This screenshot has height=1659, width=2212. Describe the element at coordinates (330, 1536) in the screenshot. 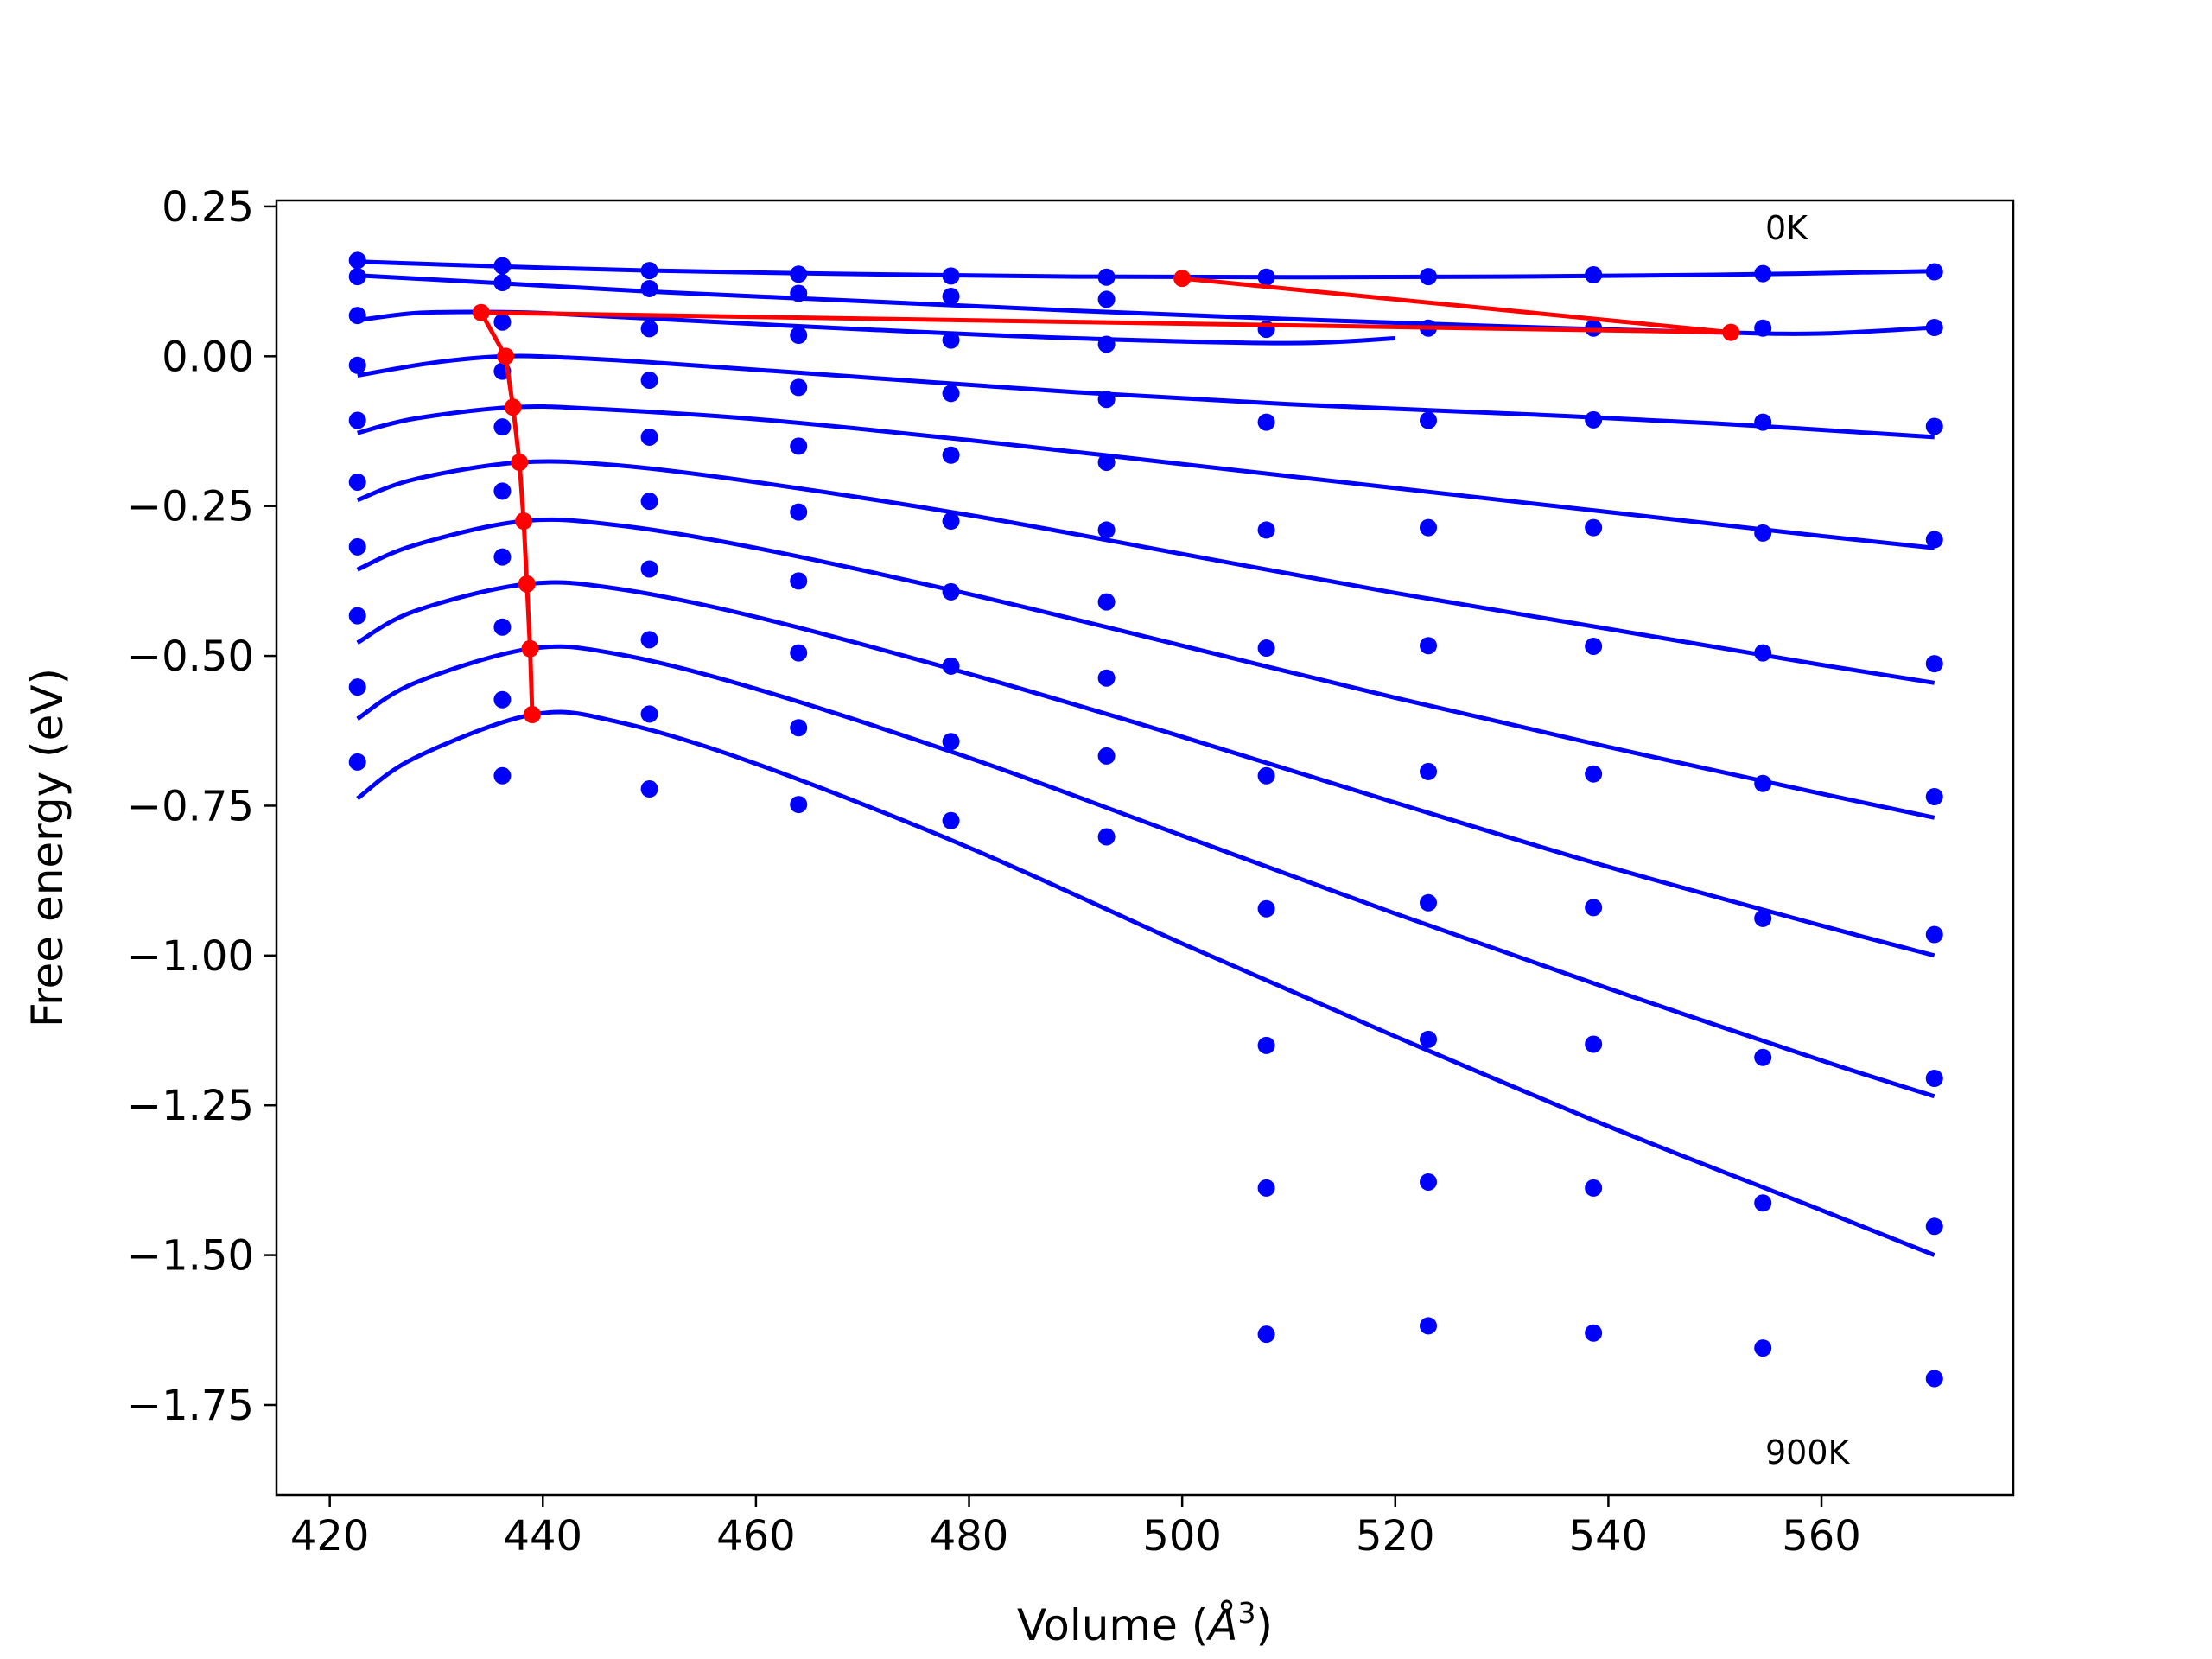

I see `x-tick-label-420: 420` at that location.